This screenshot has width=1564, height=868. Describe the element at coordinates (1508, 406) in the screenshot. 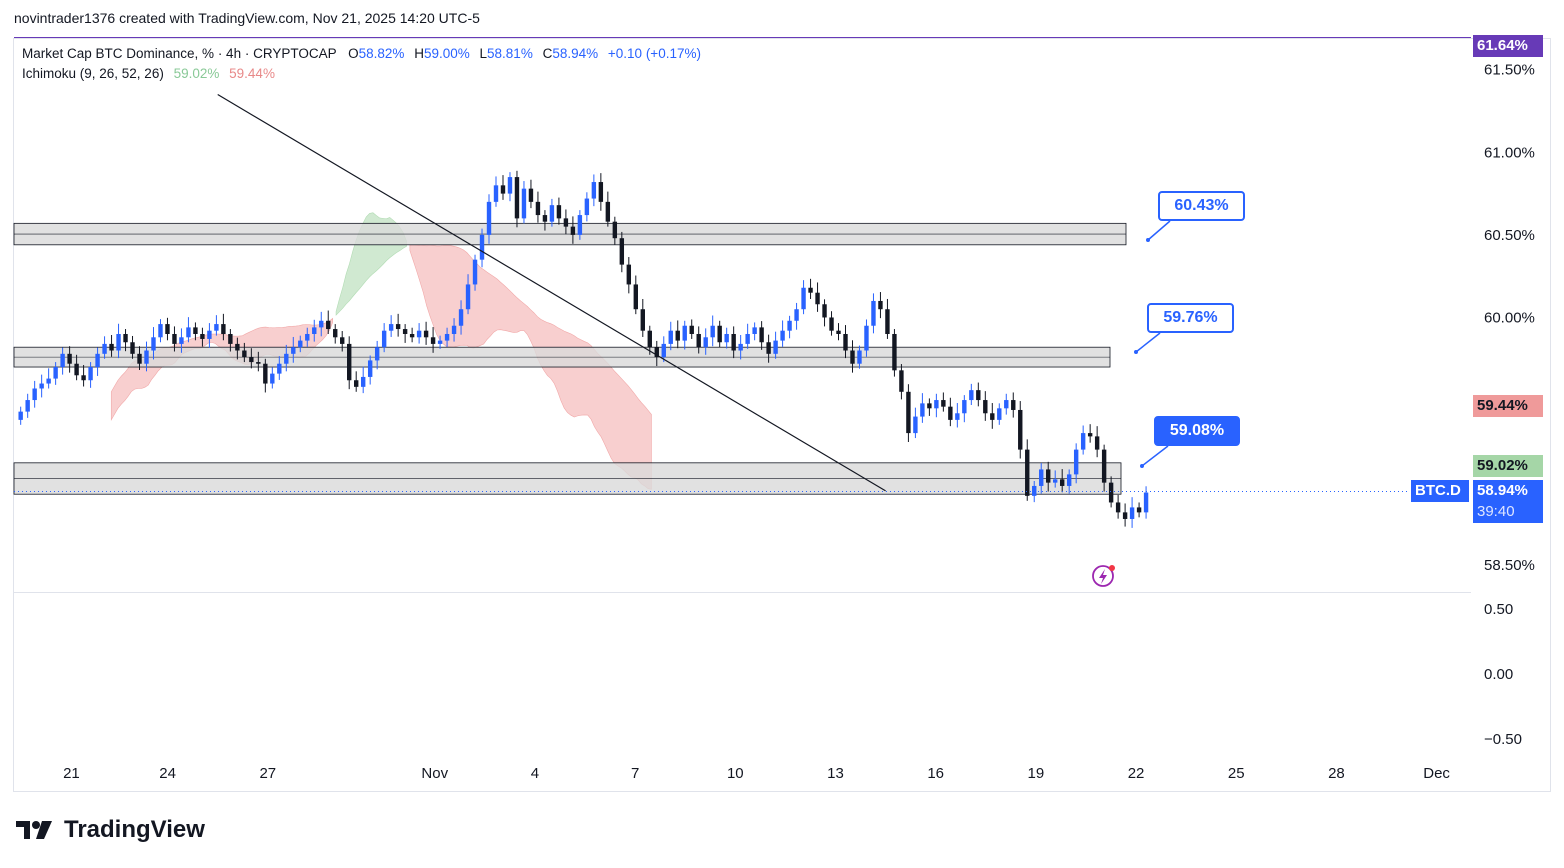

I see `ichimoku-red-tag: 59.44%` at that location.